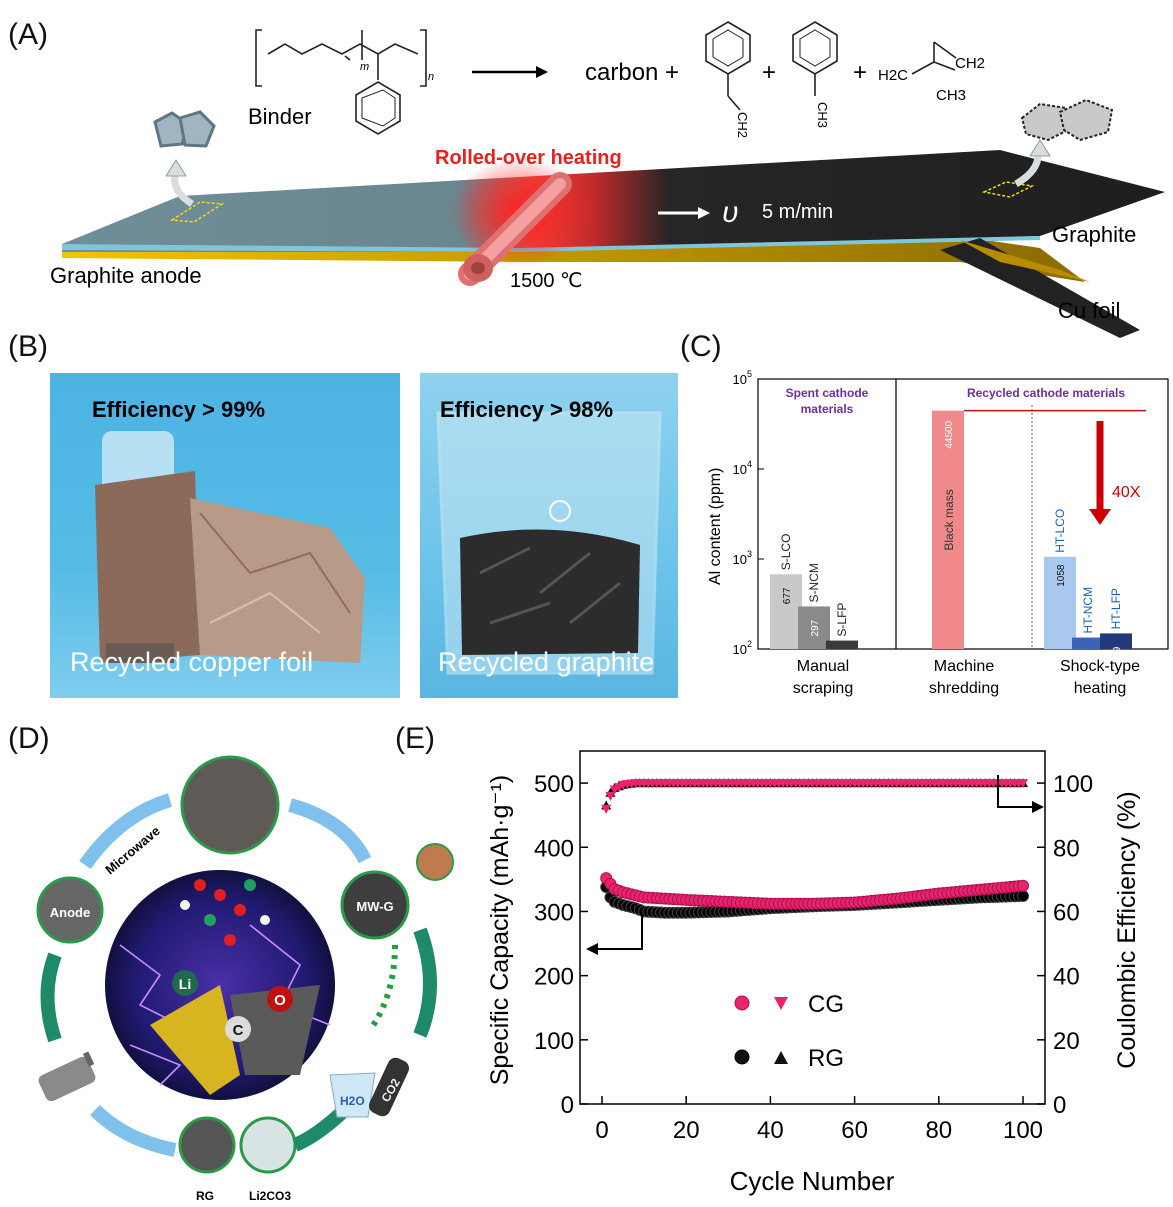  Describe the element at coordinates (742, 1003) in the screenshot. I see `legend-cg-circle` at that location.